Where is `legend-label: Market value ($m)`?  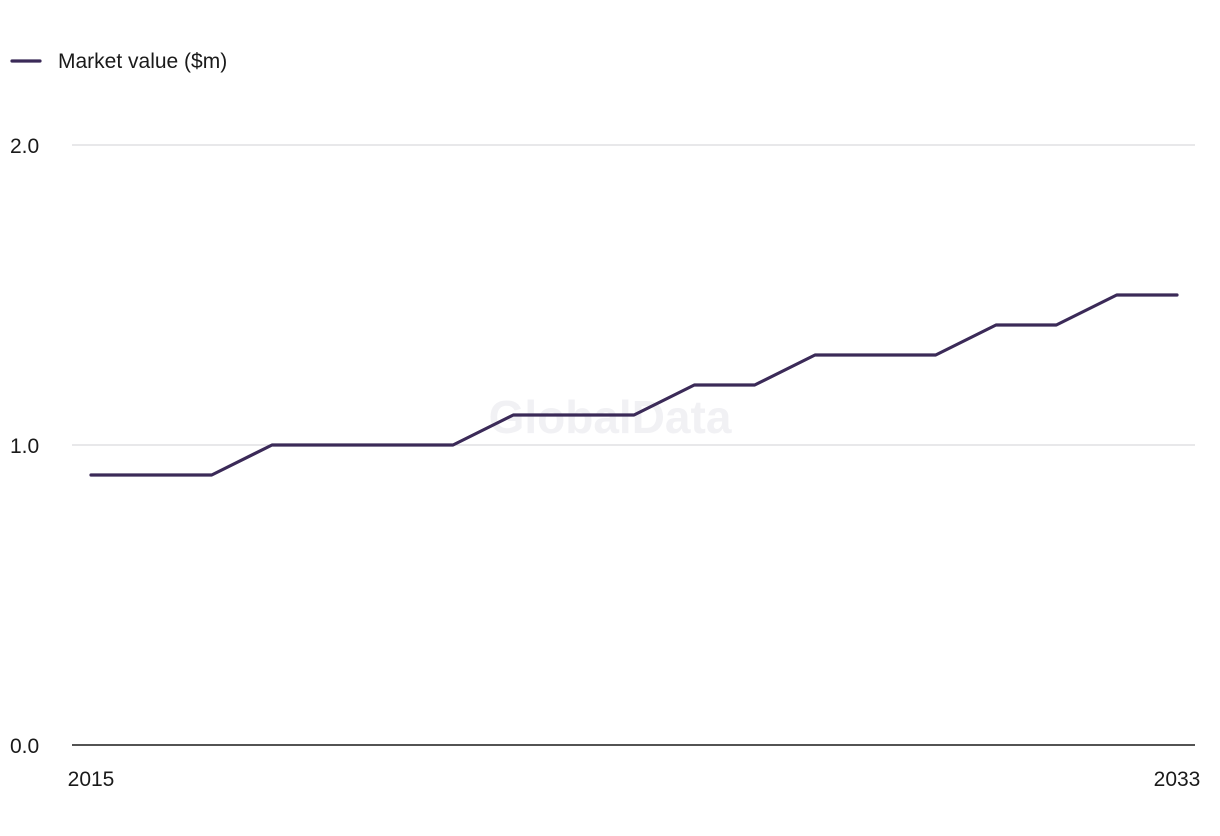
legend-label: Market value ($m) is located at coordinates (142, 61).